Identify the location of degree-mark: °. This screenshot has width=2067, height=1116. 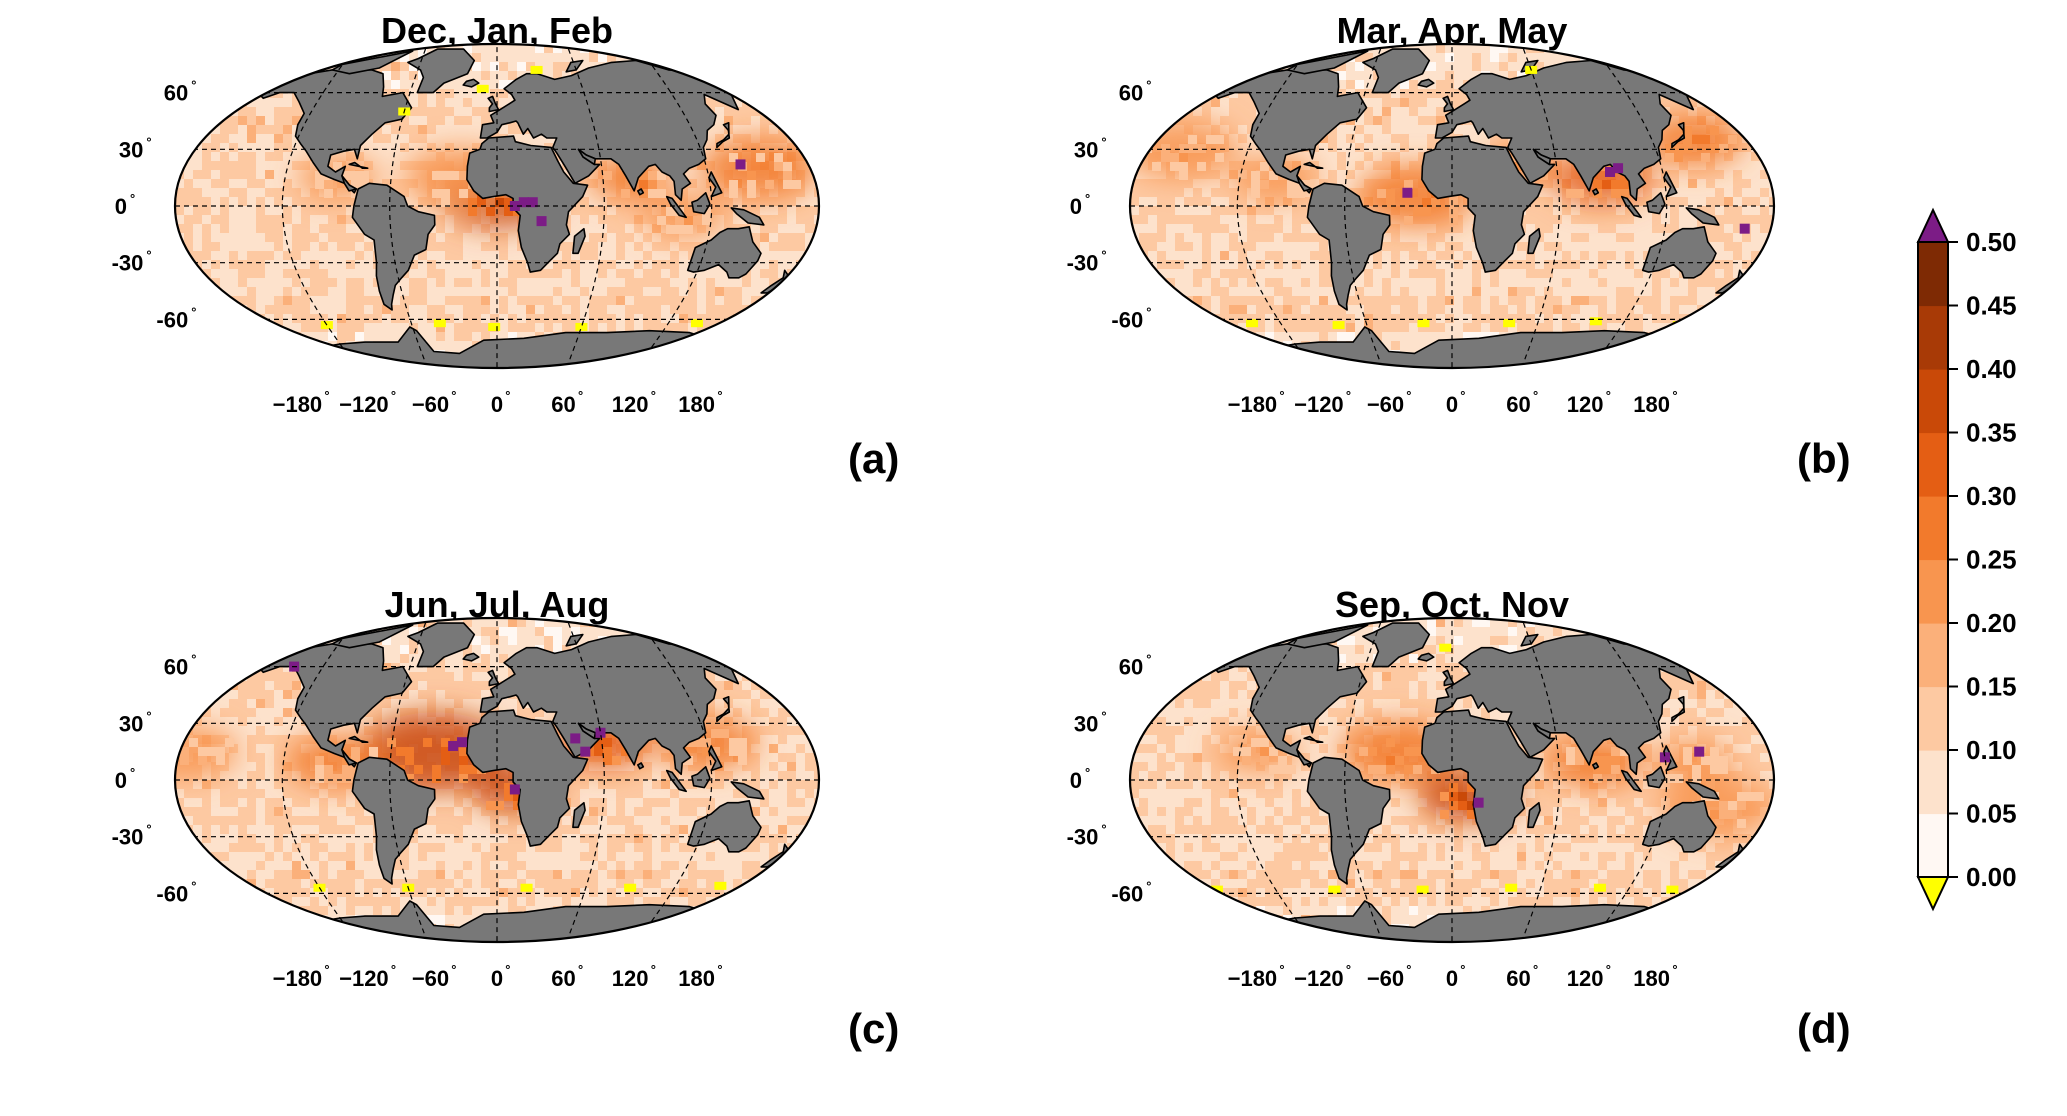
(580, 395).